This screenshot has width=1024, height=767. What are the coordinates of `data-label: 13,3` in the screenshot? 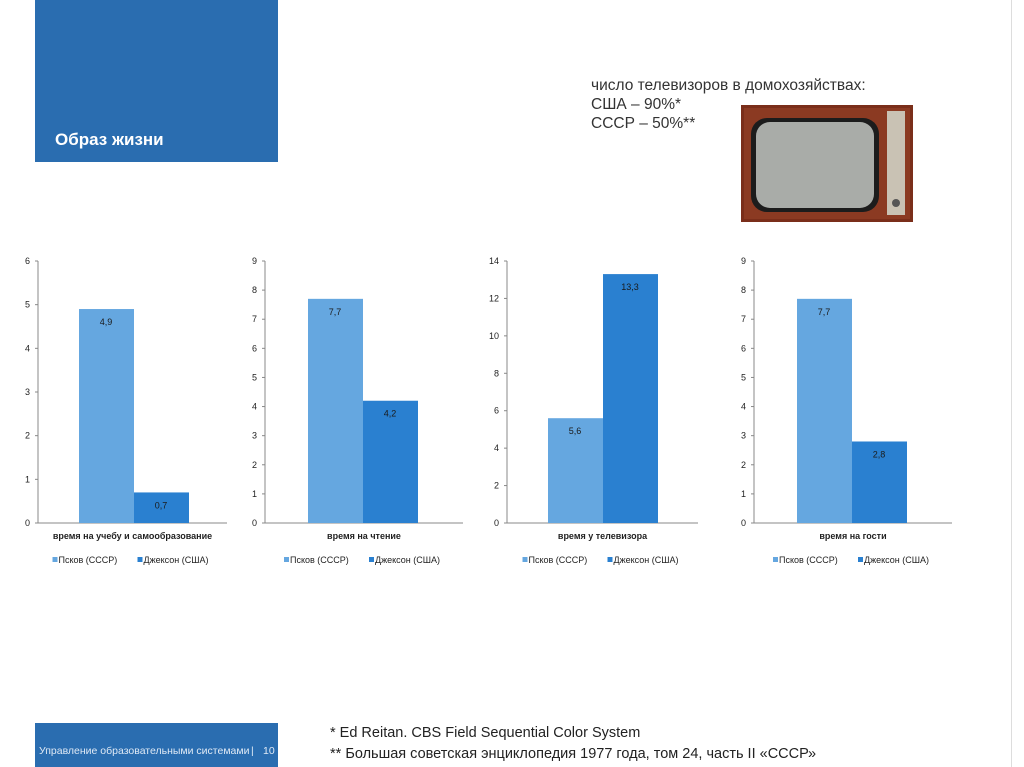 It's located at (630, 287).